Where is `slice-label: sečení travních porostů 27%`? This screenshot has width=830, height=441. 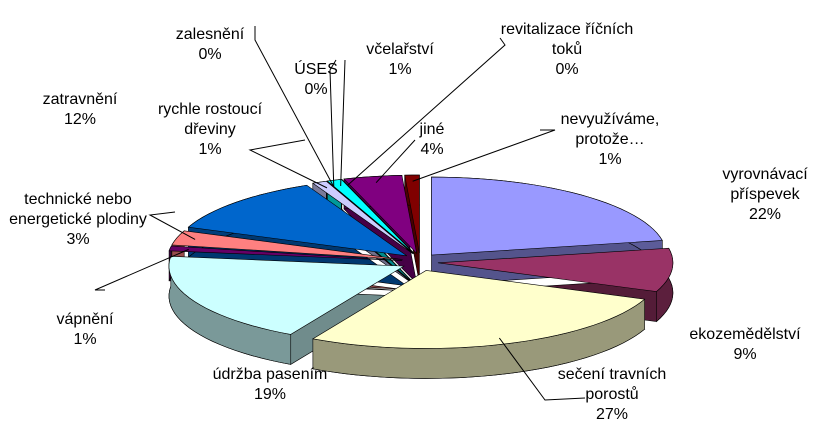 slice-label: sečení travních porostů 27% is located at coordinates (612, 395).